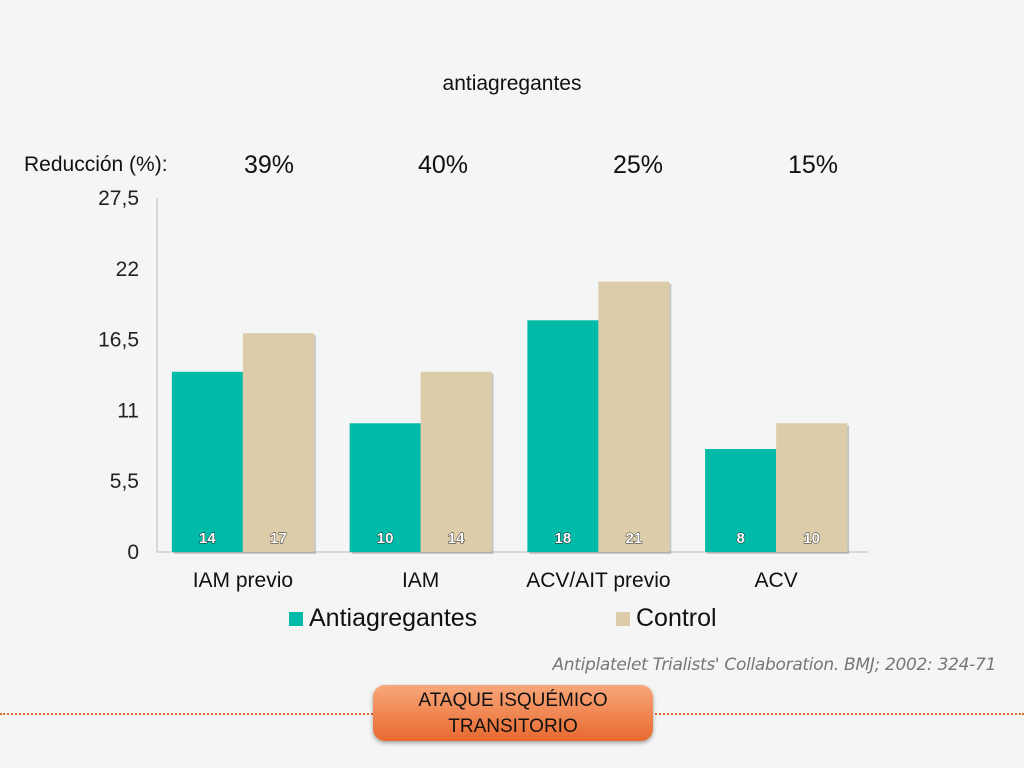  What do you see at coordinates (456, 538) in the screenshot?
I see `data-label-control-iam: 14` at bounding box center [456, 538].